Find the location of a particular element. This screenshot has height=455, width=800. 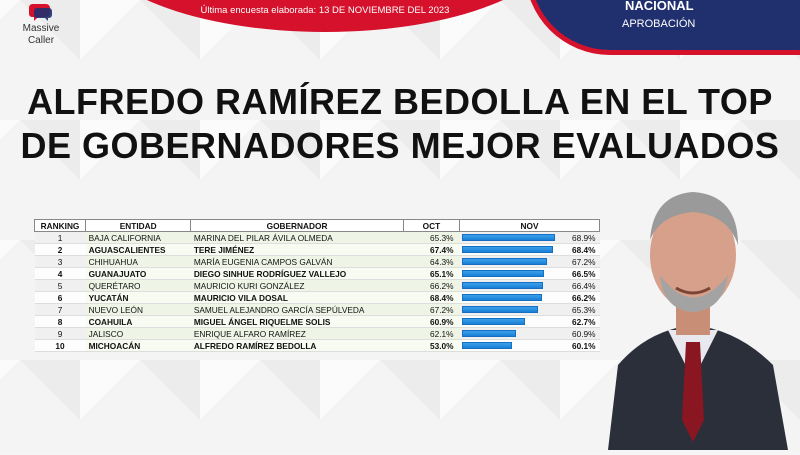

entidad-cell: QUERÉTARO is located at coordinates (138, 285).